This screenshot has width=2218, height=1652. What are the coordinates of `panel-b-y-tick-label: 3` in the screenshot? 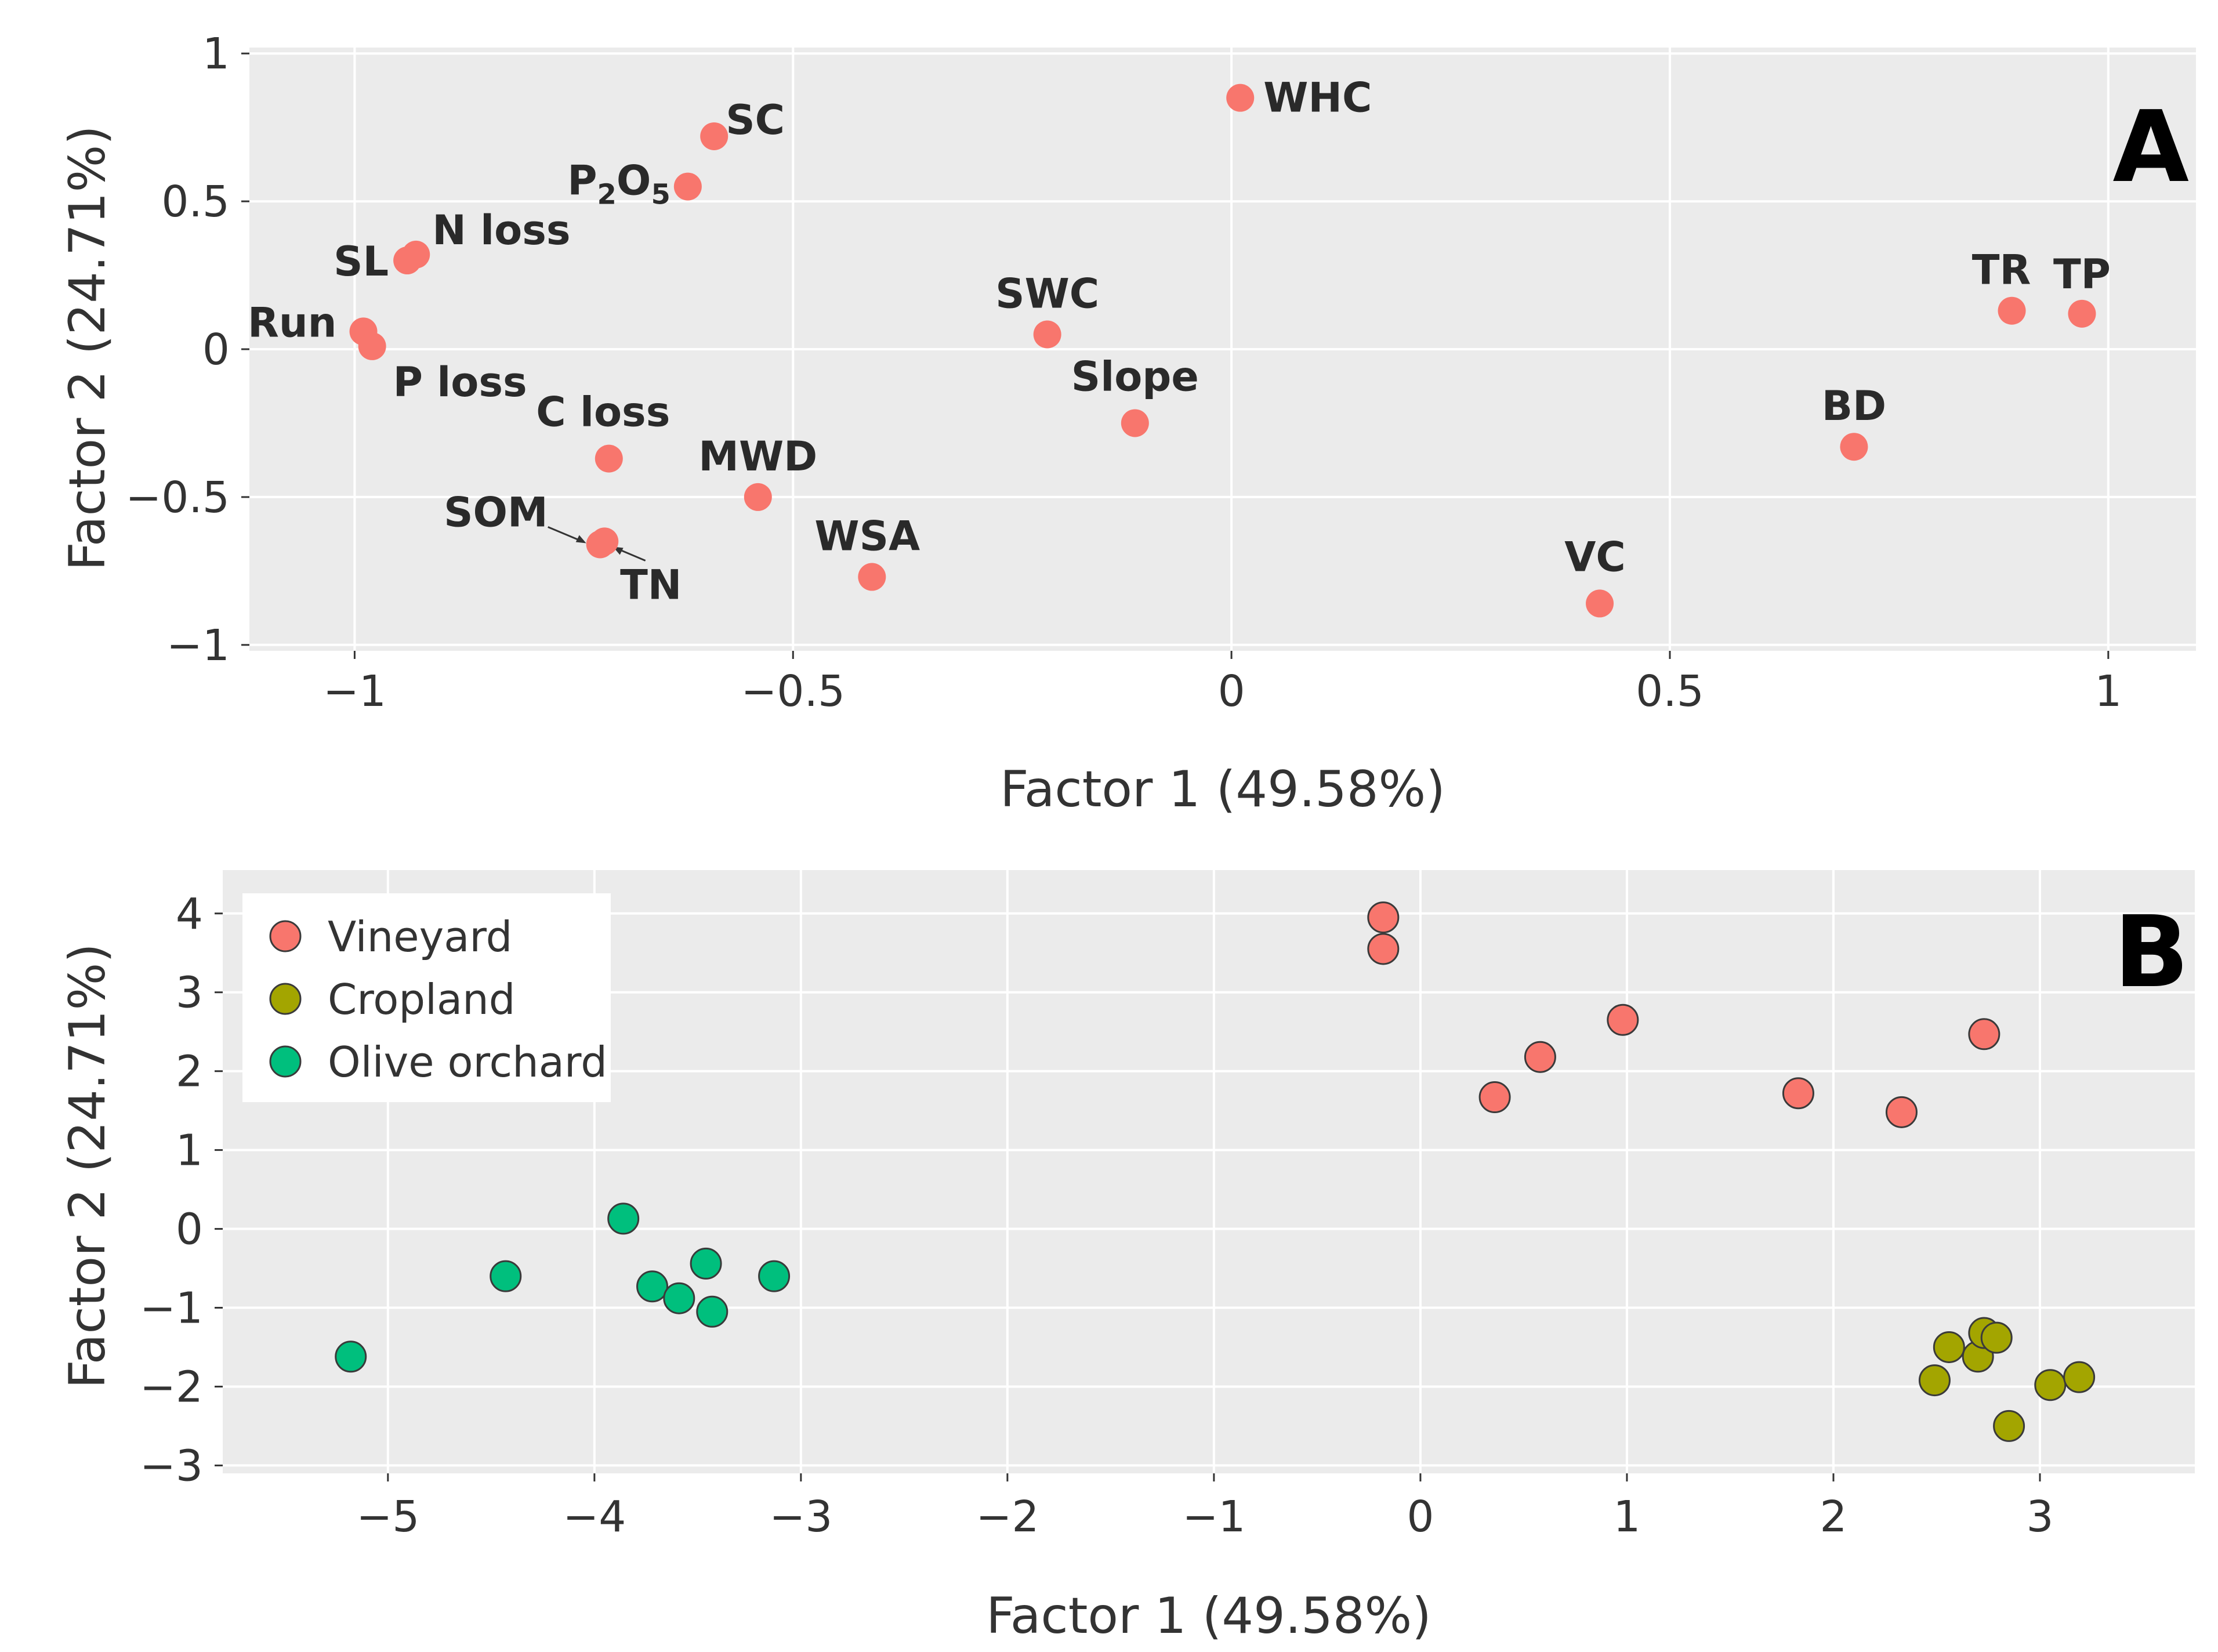 It's located at (189, 993).